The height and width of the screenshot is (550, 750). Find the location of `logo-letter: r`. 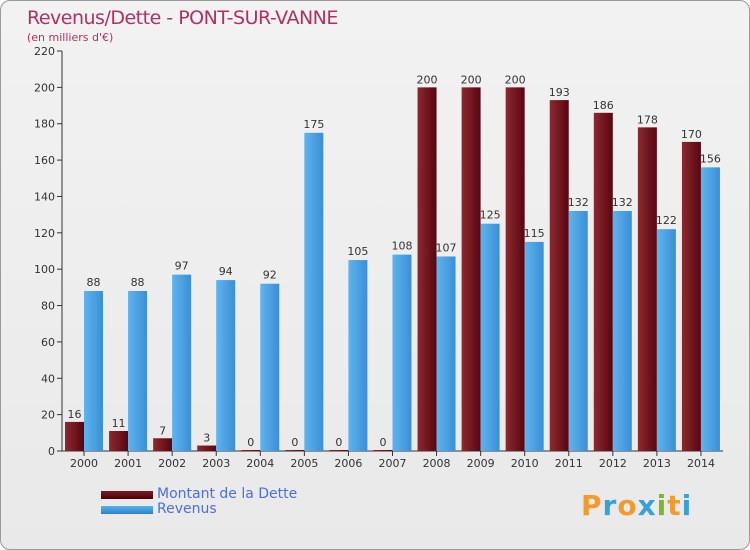

logo-letter: r is located at coordinates (610, 505).